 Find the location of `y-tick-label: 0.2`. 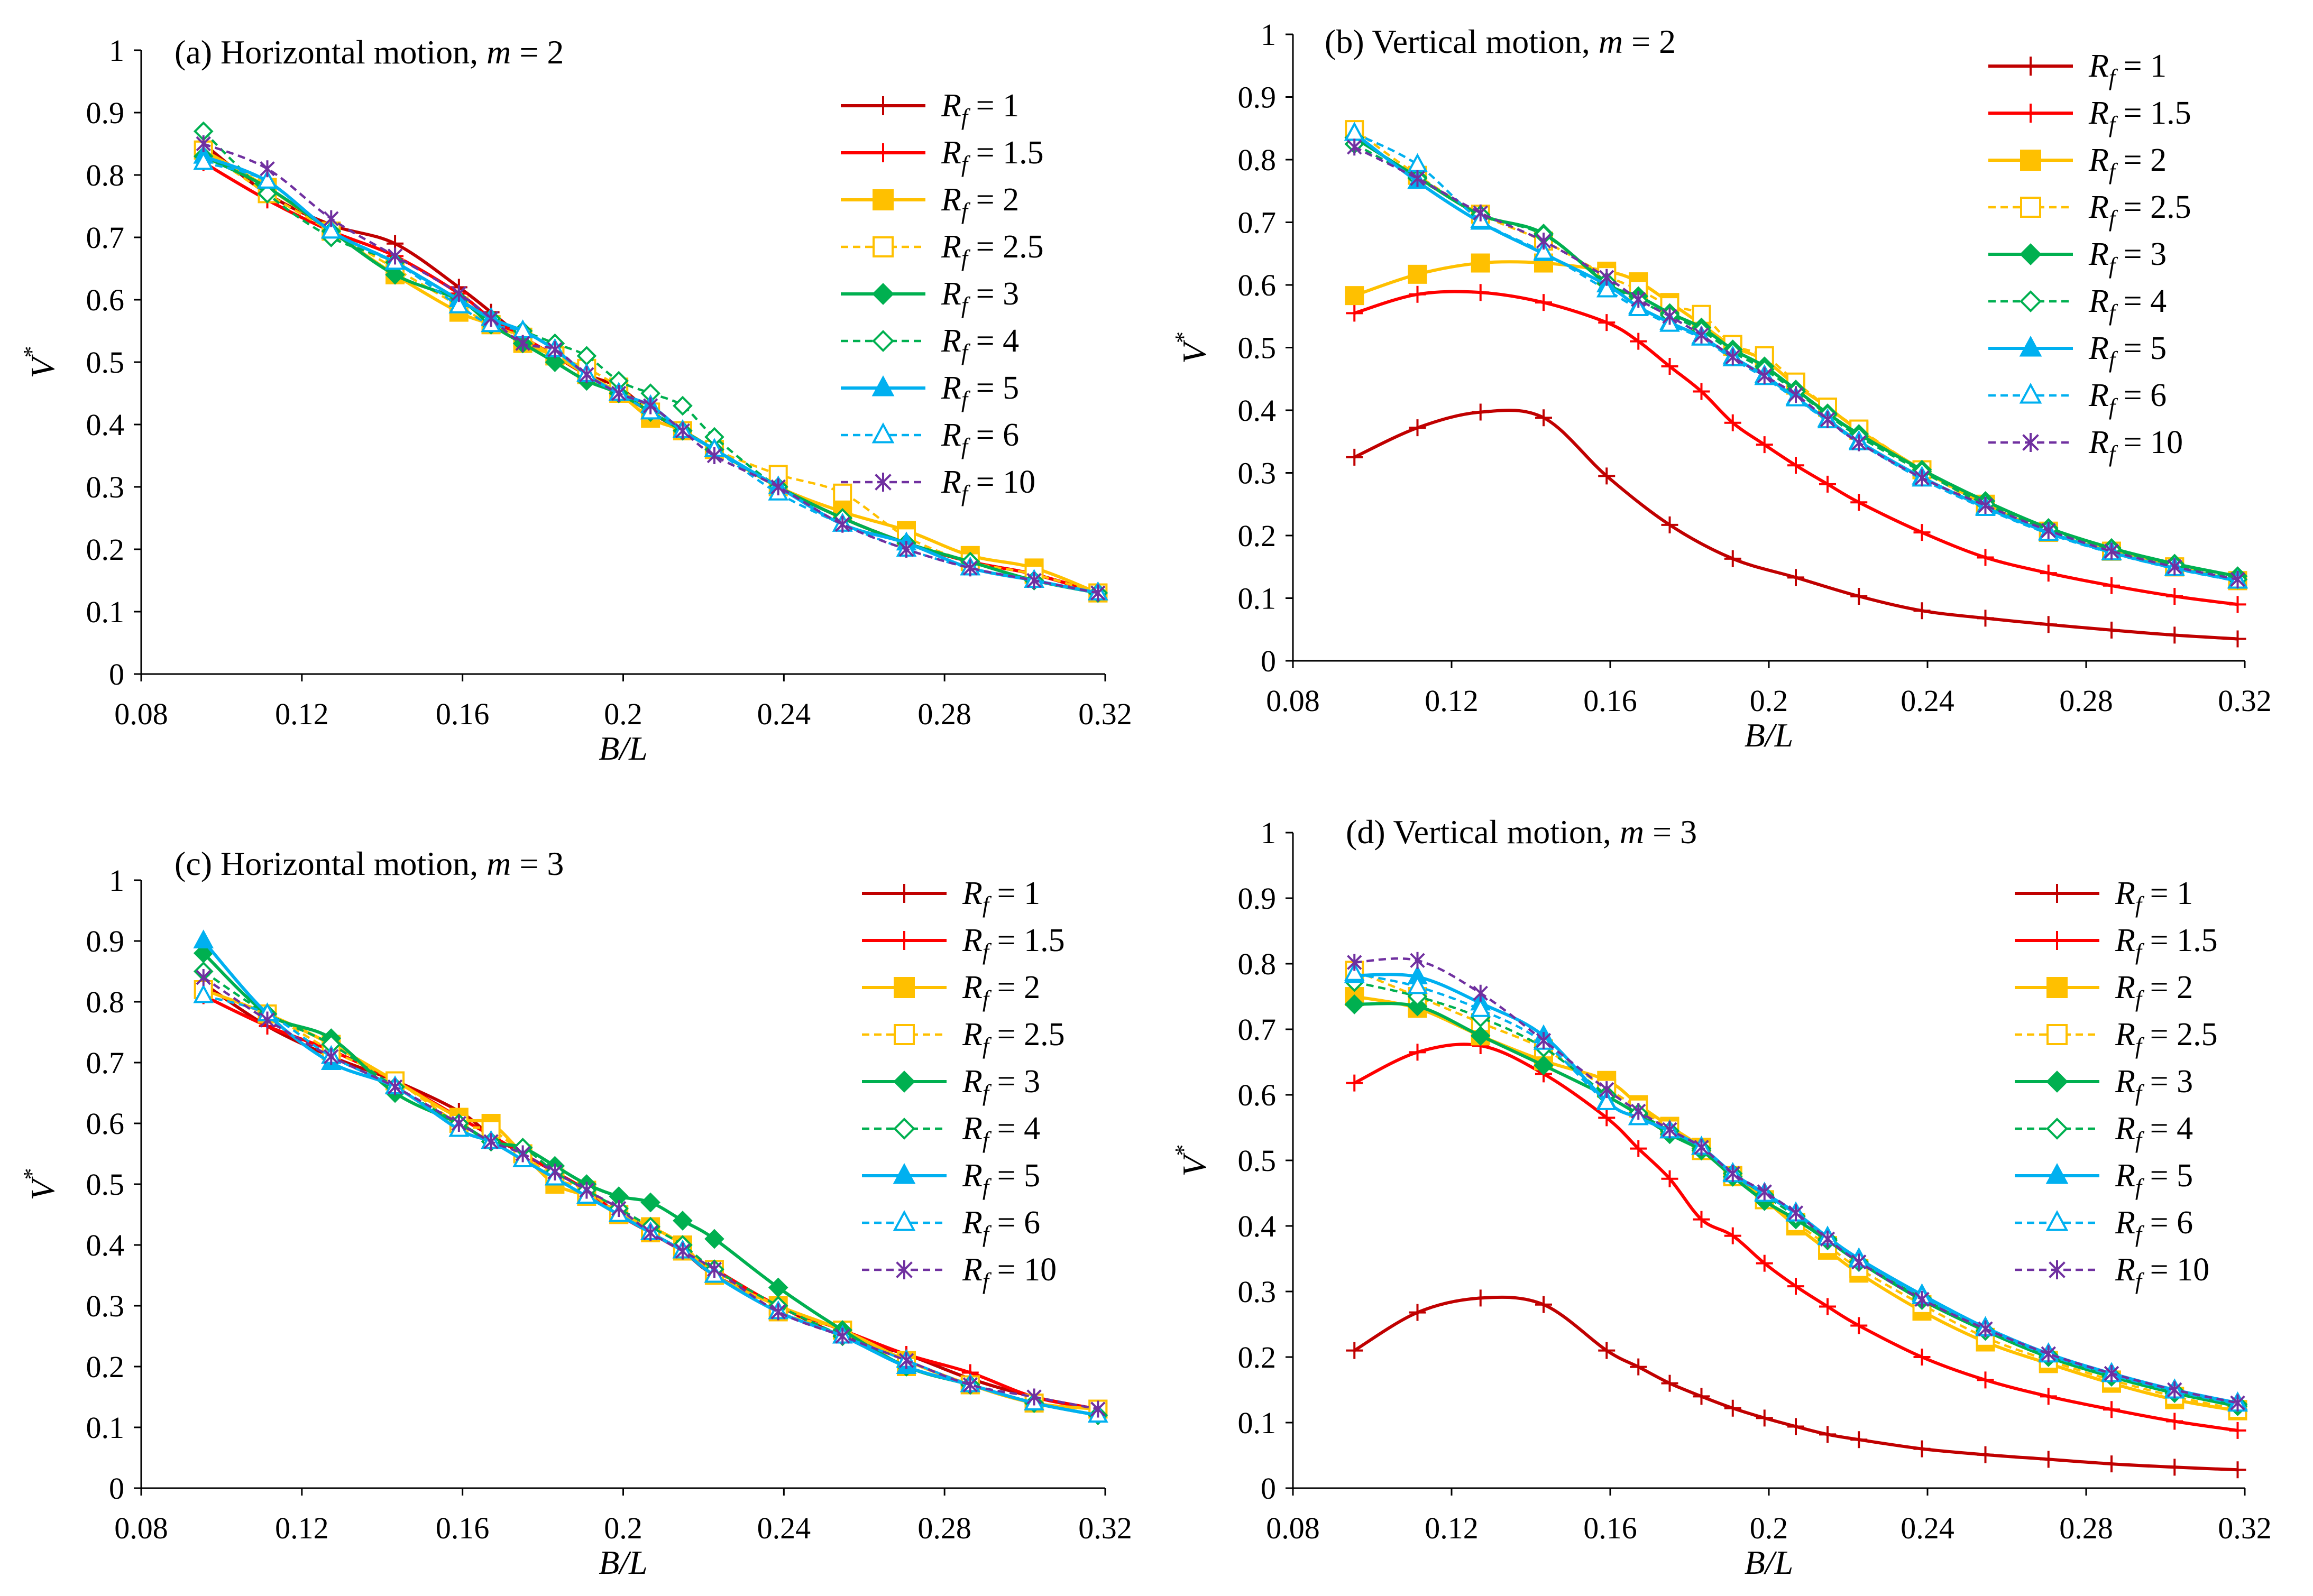

y-tick-label: 0.2 is located at coordinates (105, 1367).